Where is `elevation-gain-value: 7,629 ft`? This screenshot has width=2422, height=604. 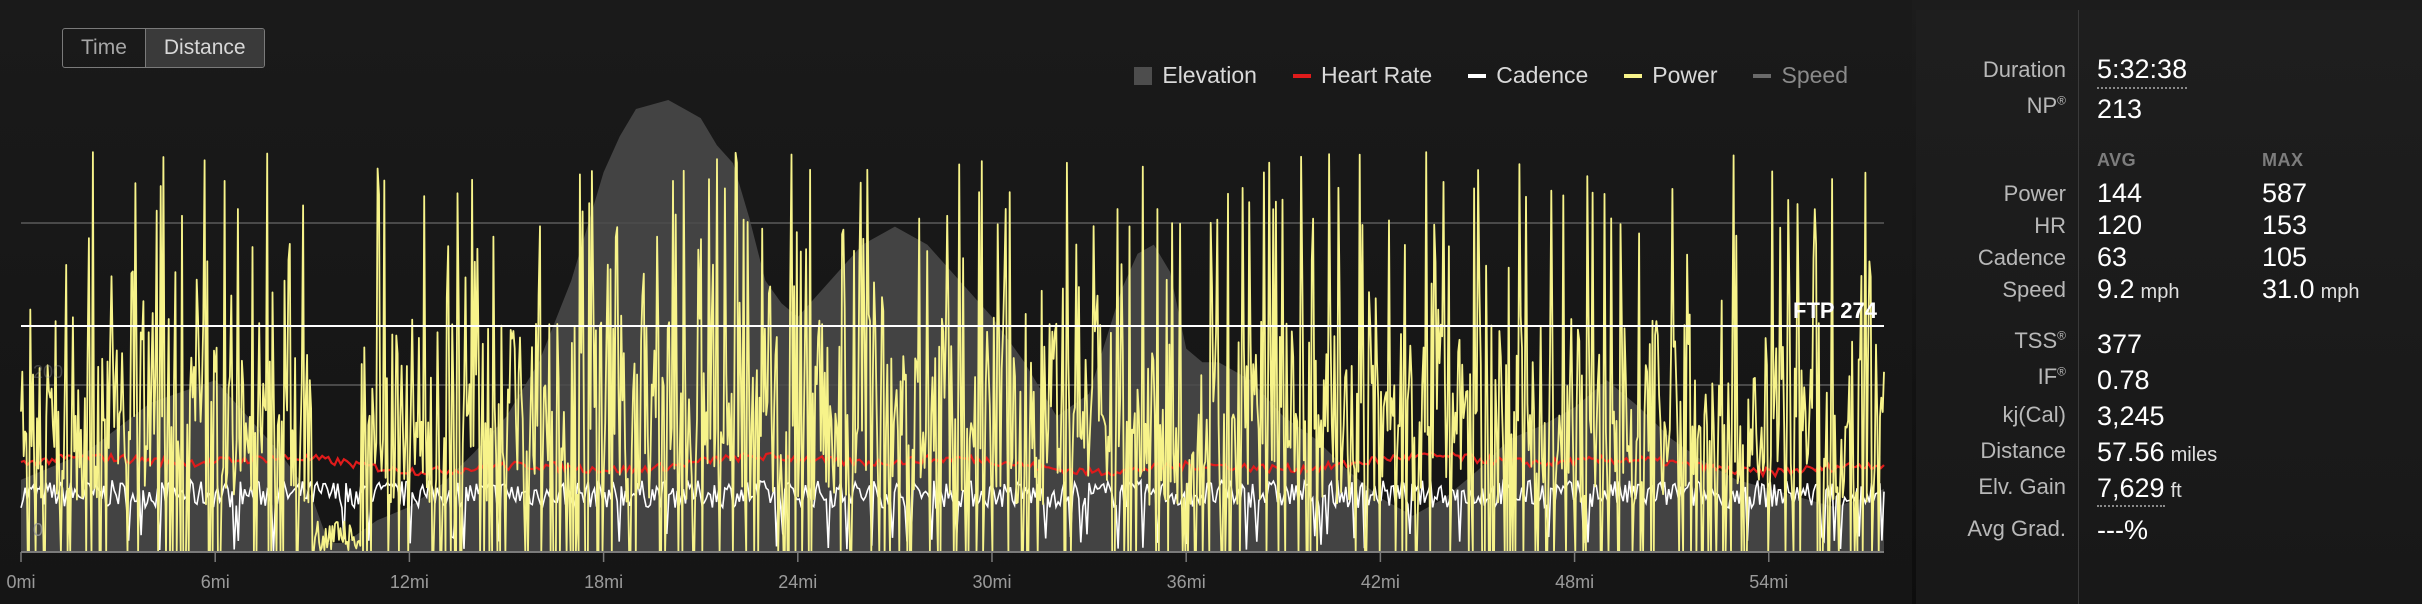 elevation-gain-value: 7,629 ft is located at coordinates (2139, 490).